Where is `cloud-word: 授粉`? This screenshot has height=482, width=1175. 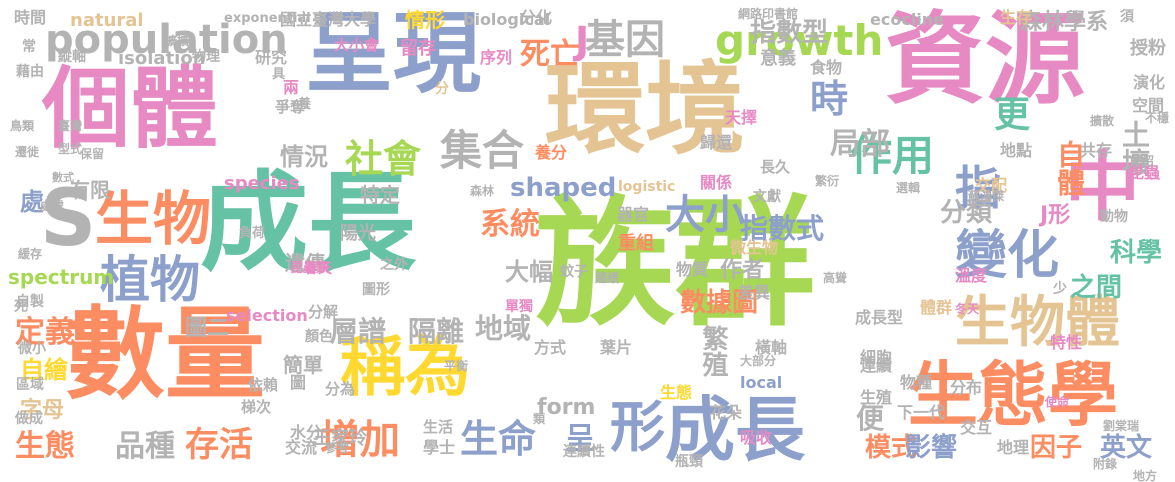 cloud-word: 授粉 is located at coordinates (1148, 48).